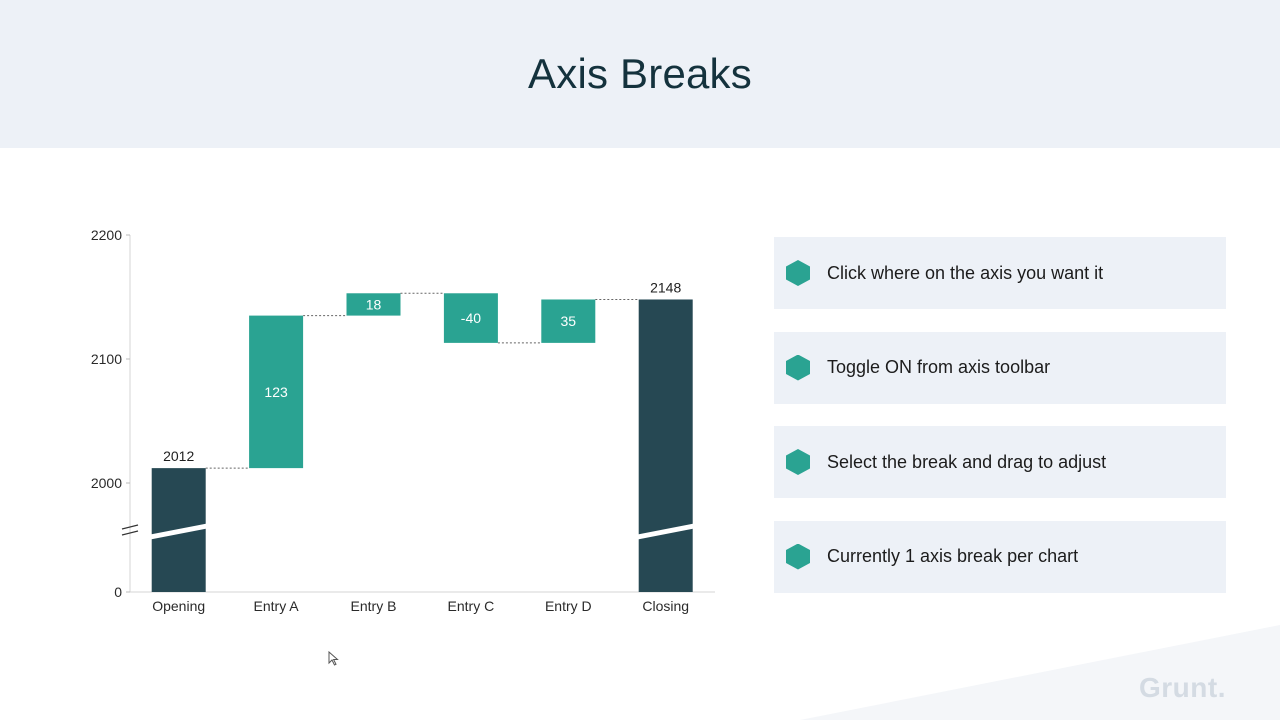 The image size is (1280, 720). What do you see at coordinates (106, 483) in the screenshot?
I see `y-tick-label: 2000` at bounding box center [106, 483].